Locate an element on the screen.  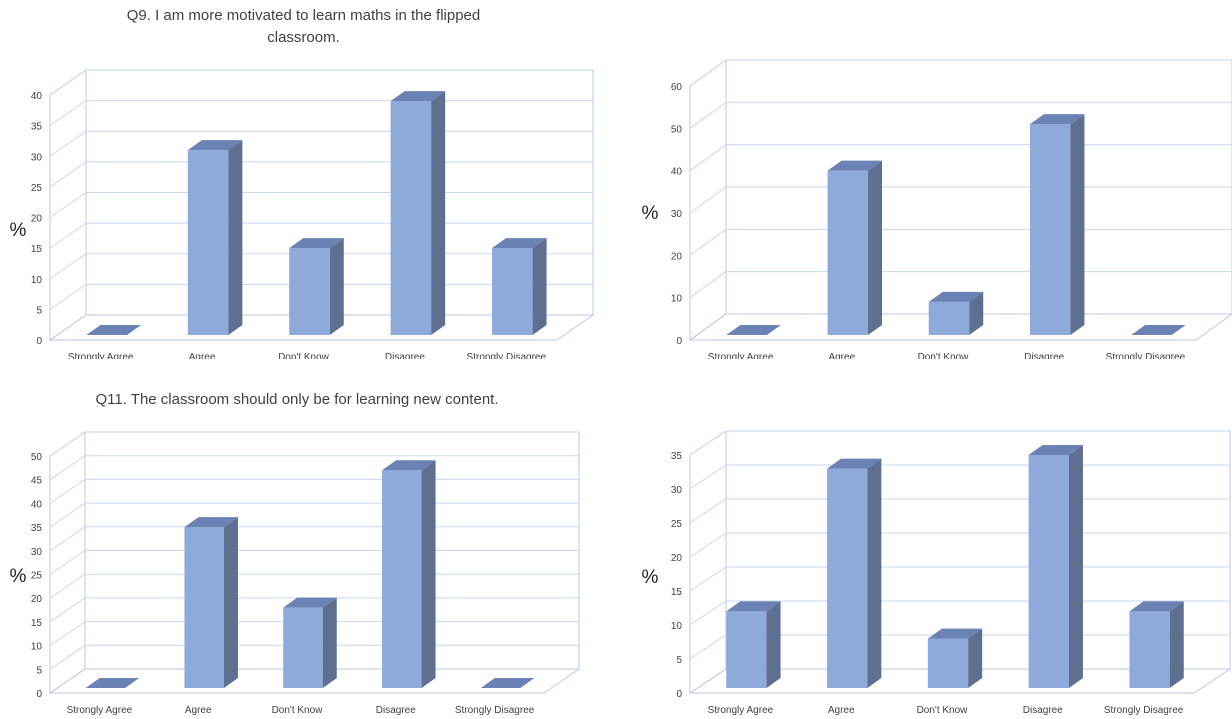
x-tick-label: Agree is located at coordinates (841, 710).